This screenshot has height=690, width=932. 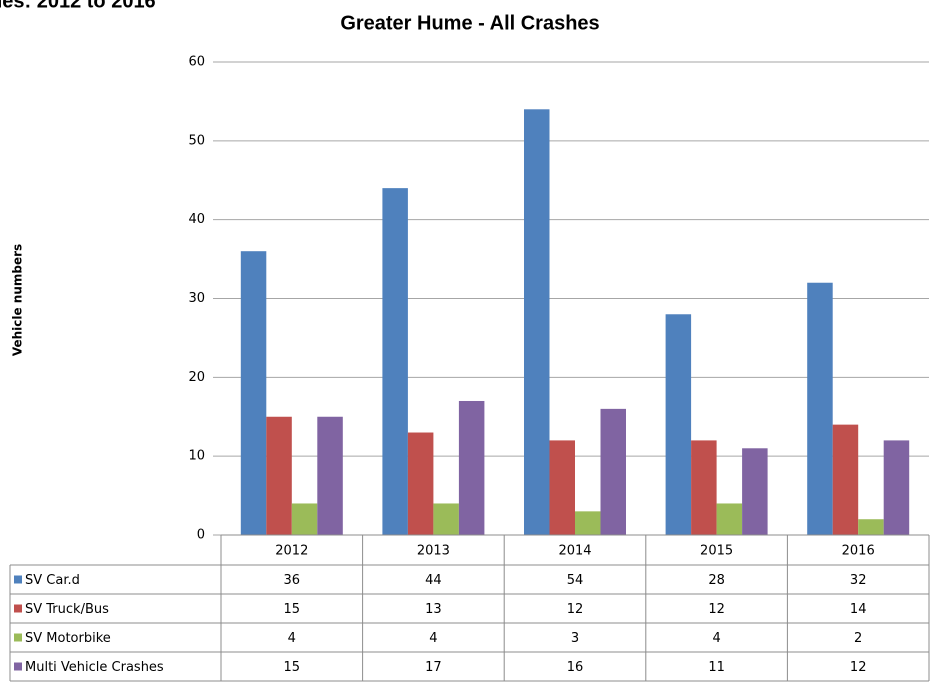 I want to click on table-value: 17, so click(x=433, y=667).